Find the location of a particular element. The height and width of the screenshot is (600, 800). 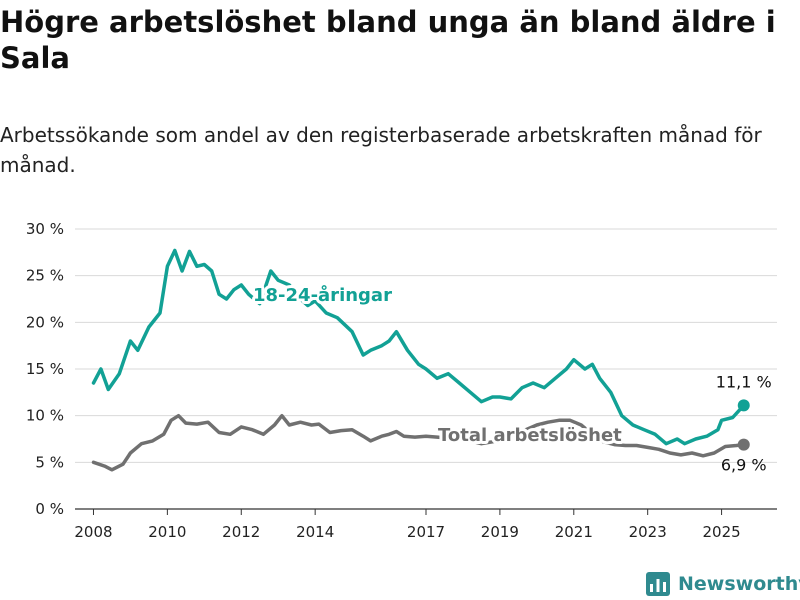

series-label-total: Total arbetslöshet is located at coordinates (530, 435).